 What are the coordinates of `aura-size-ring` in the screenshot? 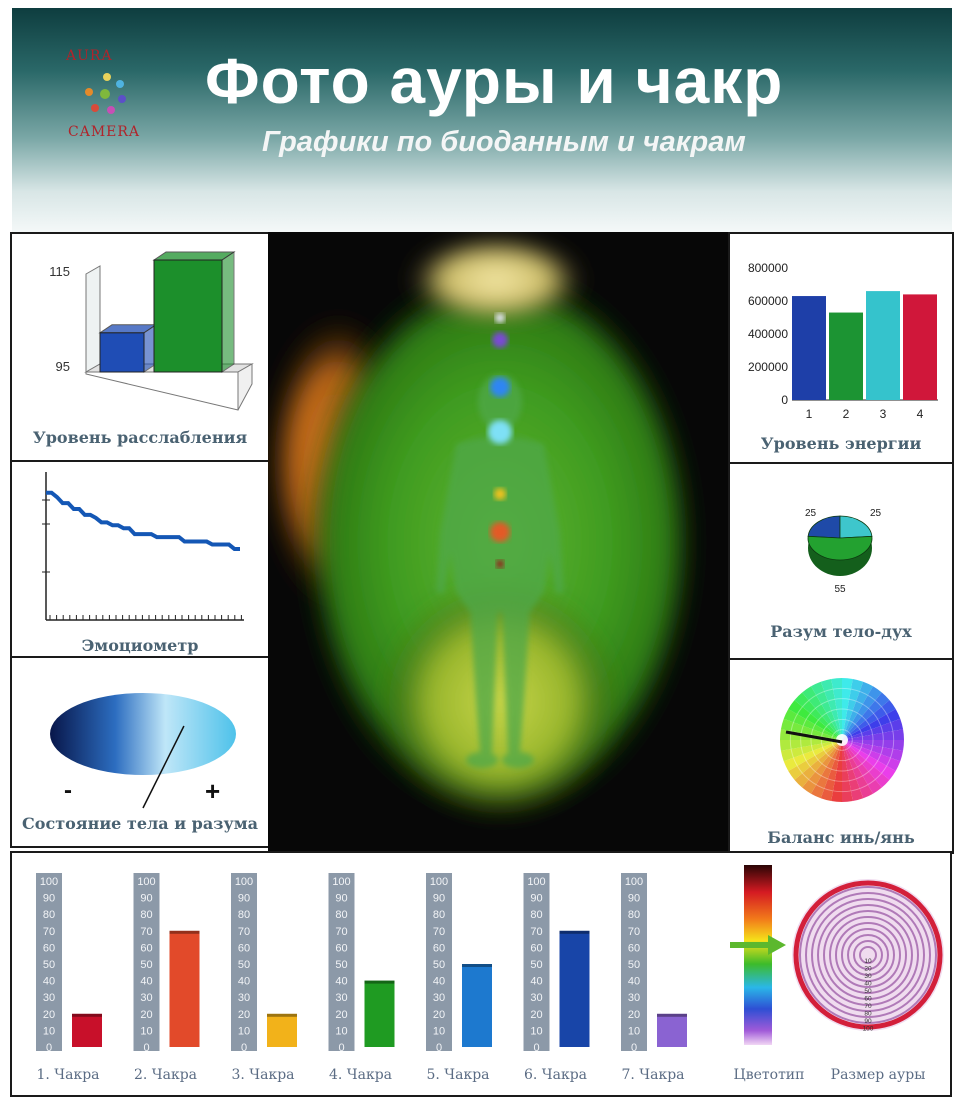 It's located at (868, 955).